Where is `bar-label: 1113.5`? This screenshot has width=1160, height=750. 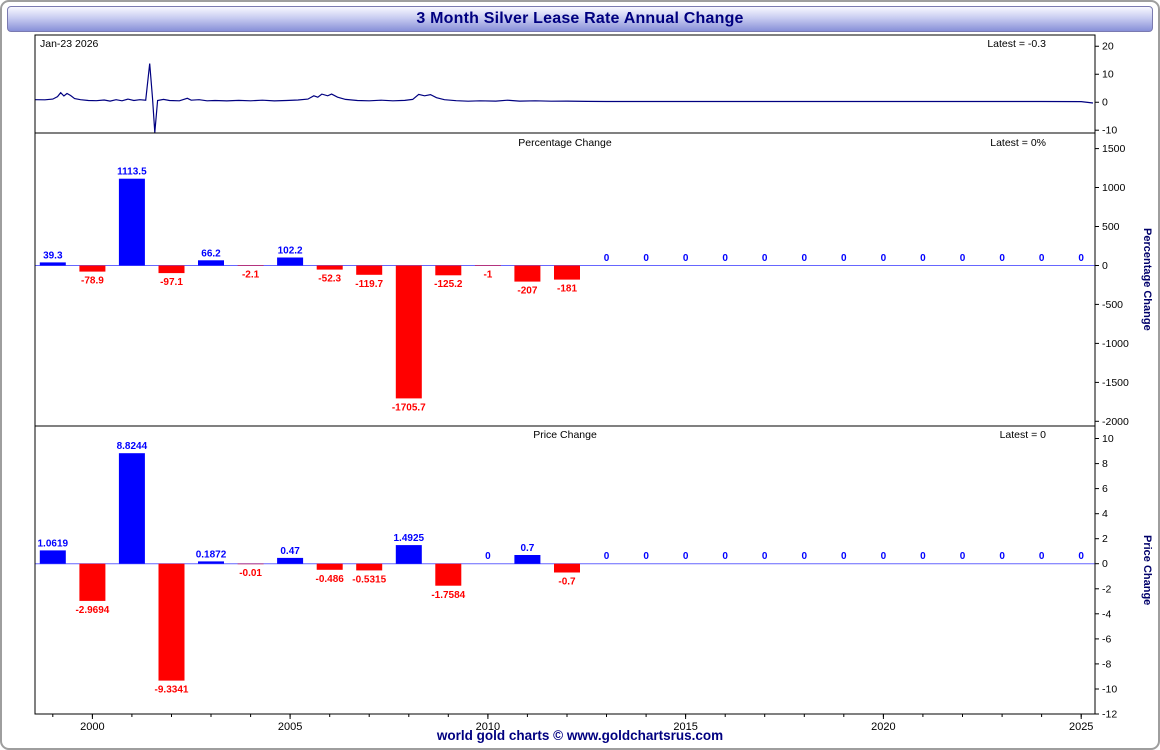 bar-label: 1113.5 is located at coordinates (132, 172).